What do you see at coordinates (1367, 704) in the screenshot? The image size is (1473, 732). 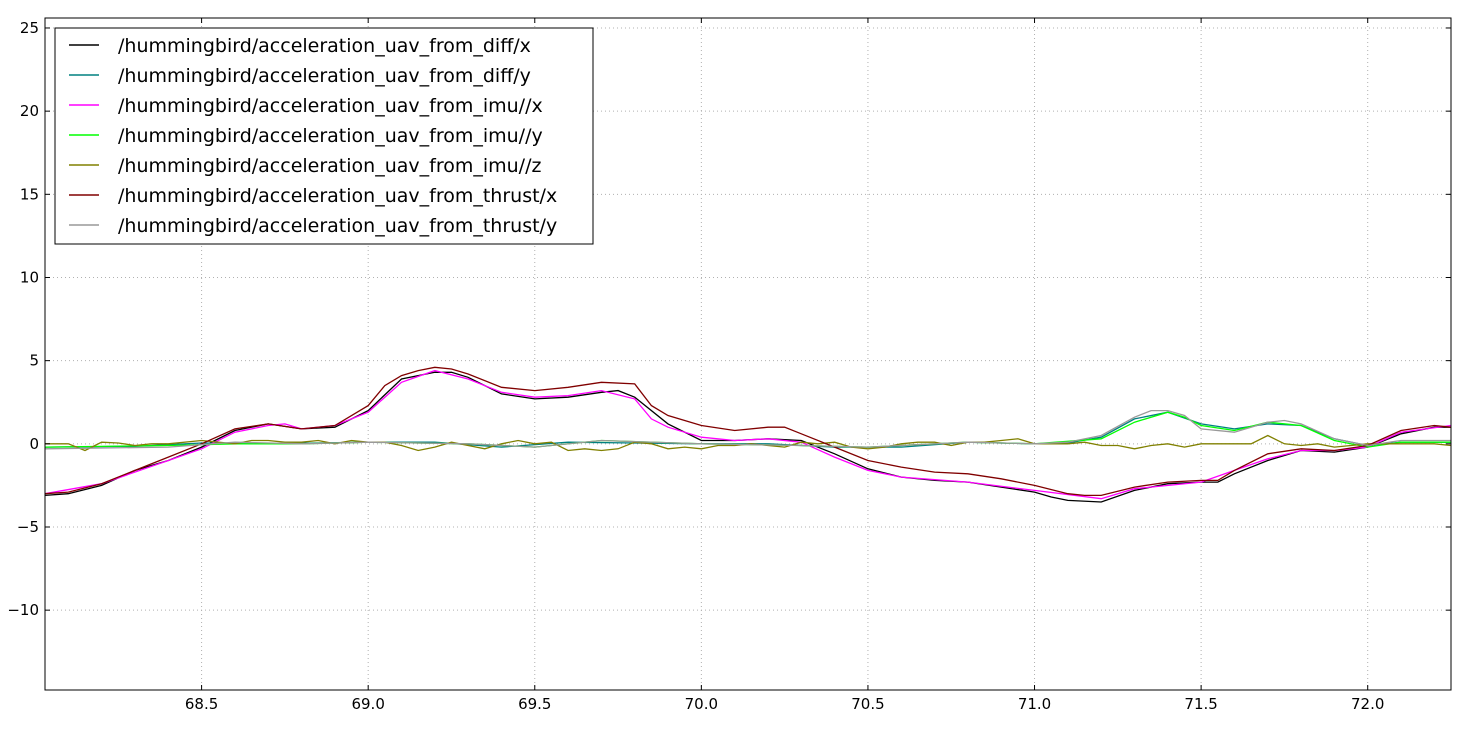 I see `x-tick-label: 72.0` at bounding box center [1367, 704].